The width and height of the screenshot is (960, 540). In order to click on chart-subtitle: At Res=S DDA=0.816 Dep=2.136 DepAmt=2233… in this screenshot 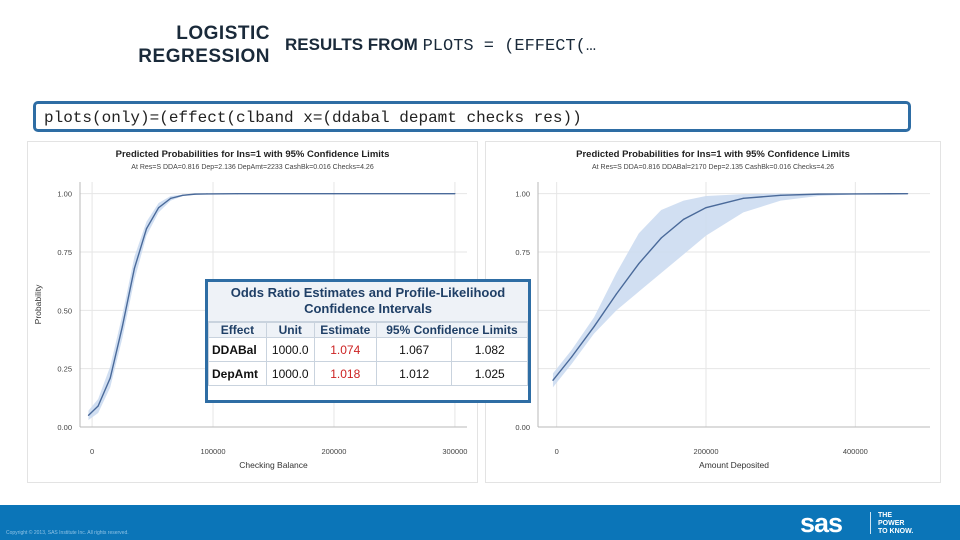, I will do `click(252, 167)`.